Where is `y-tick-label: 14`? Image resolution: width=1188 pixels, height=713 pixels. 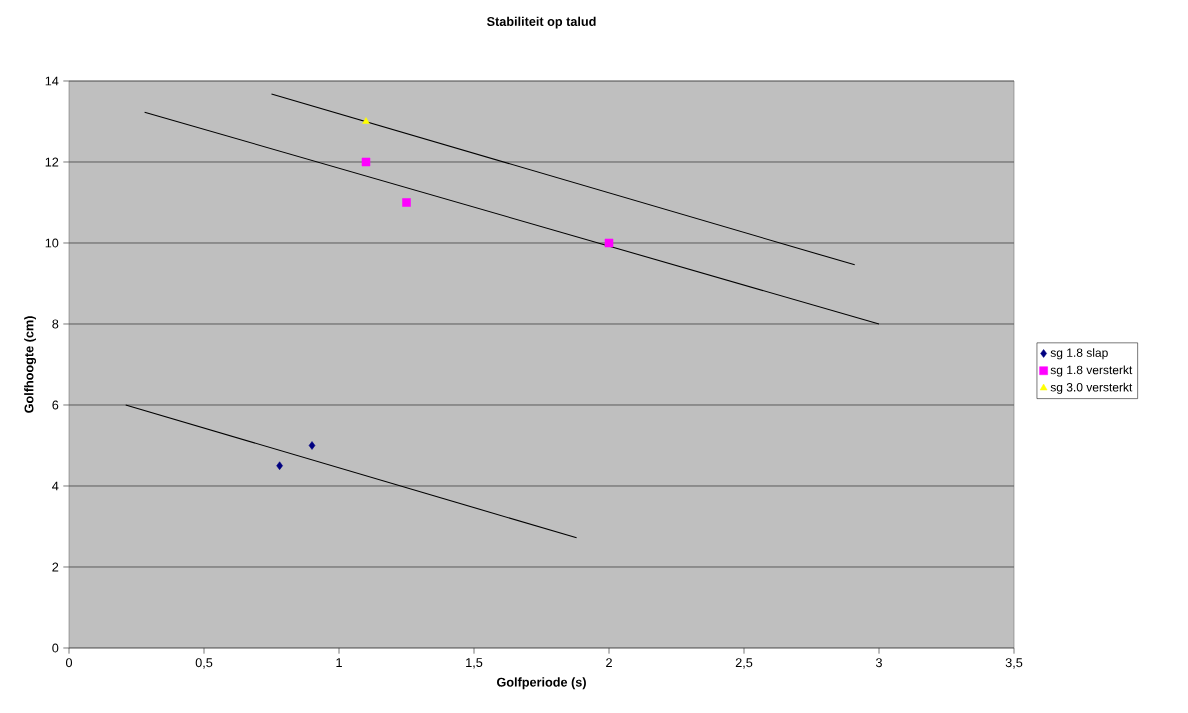
y-tick-label: 14 is located at coordinates (52, 81).